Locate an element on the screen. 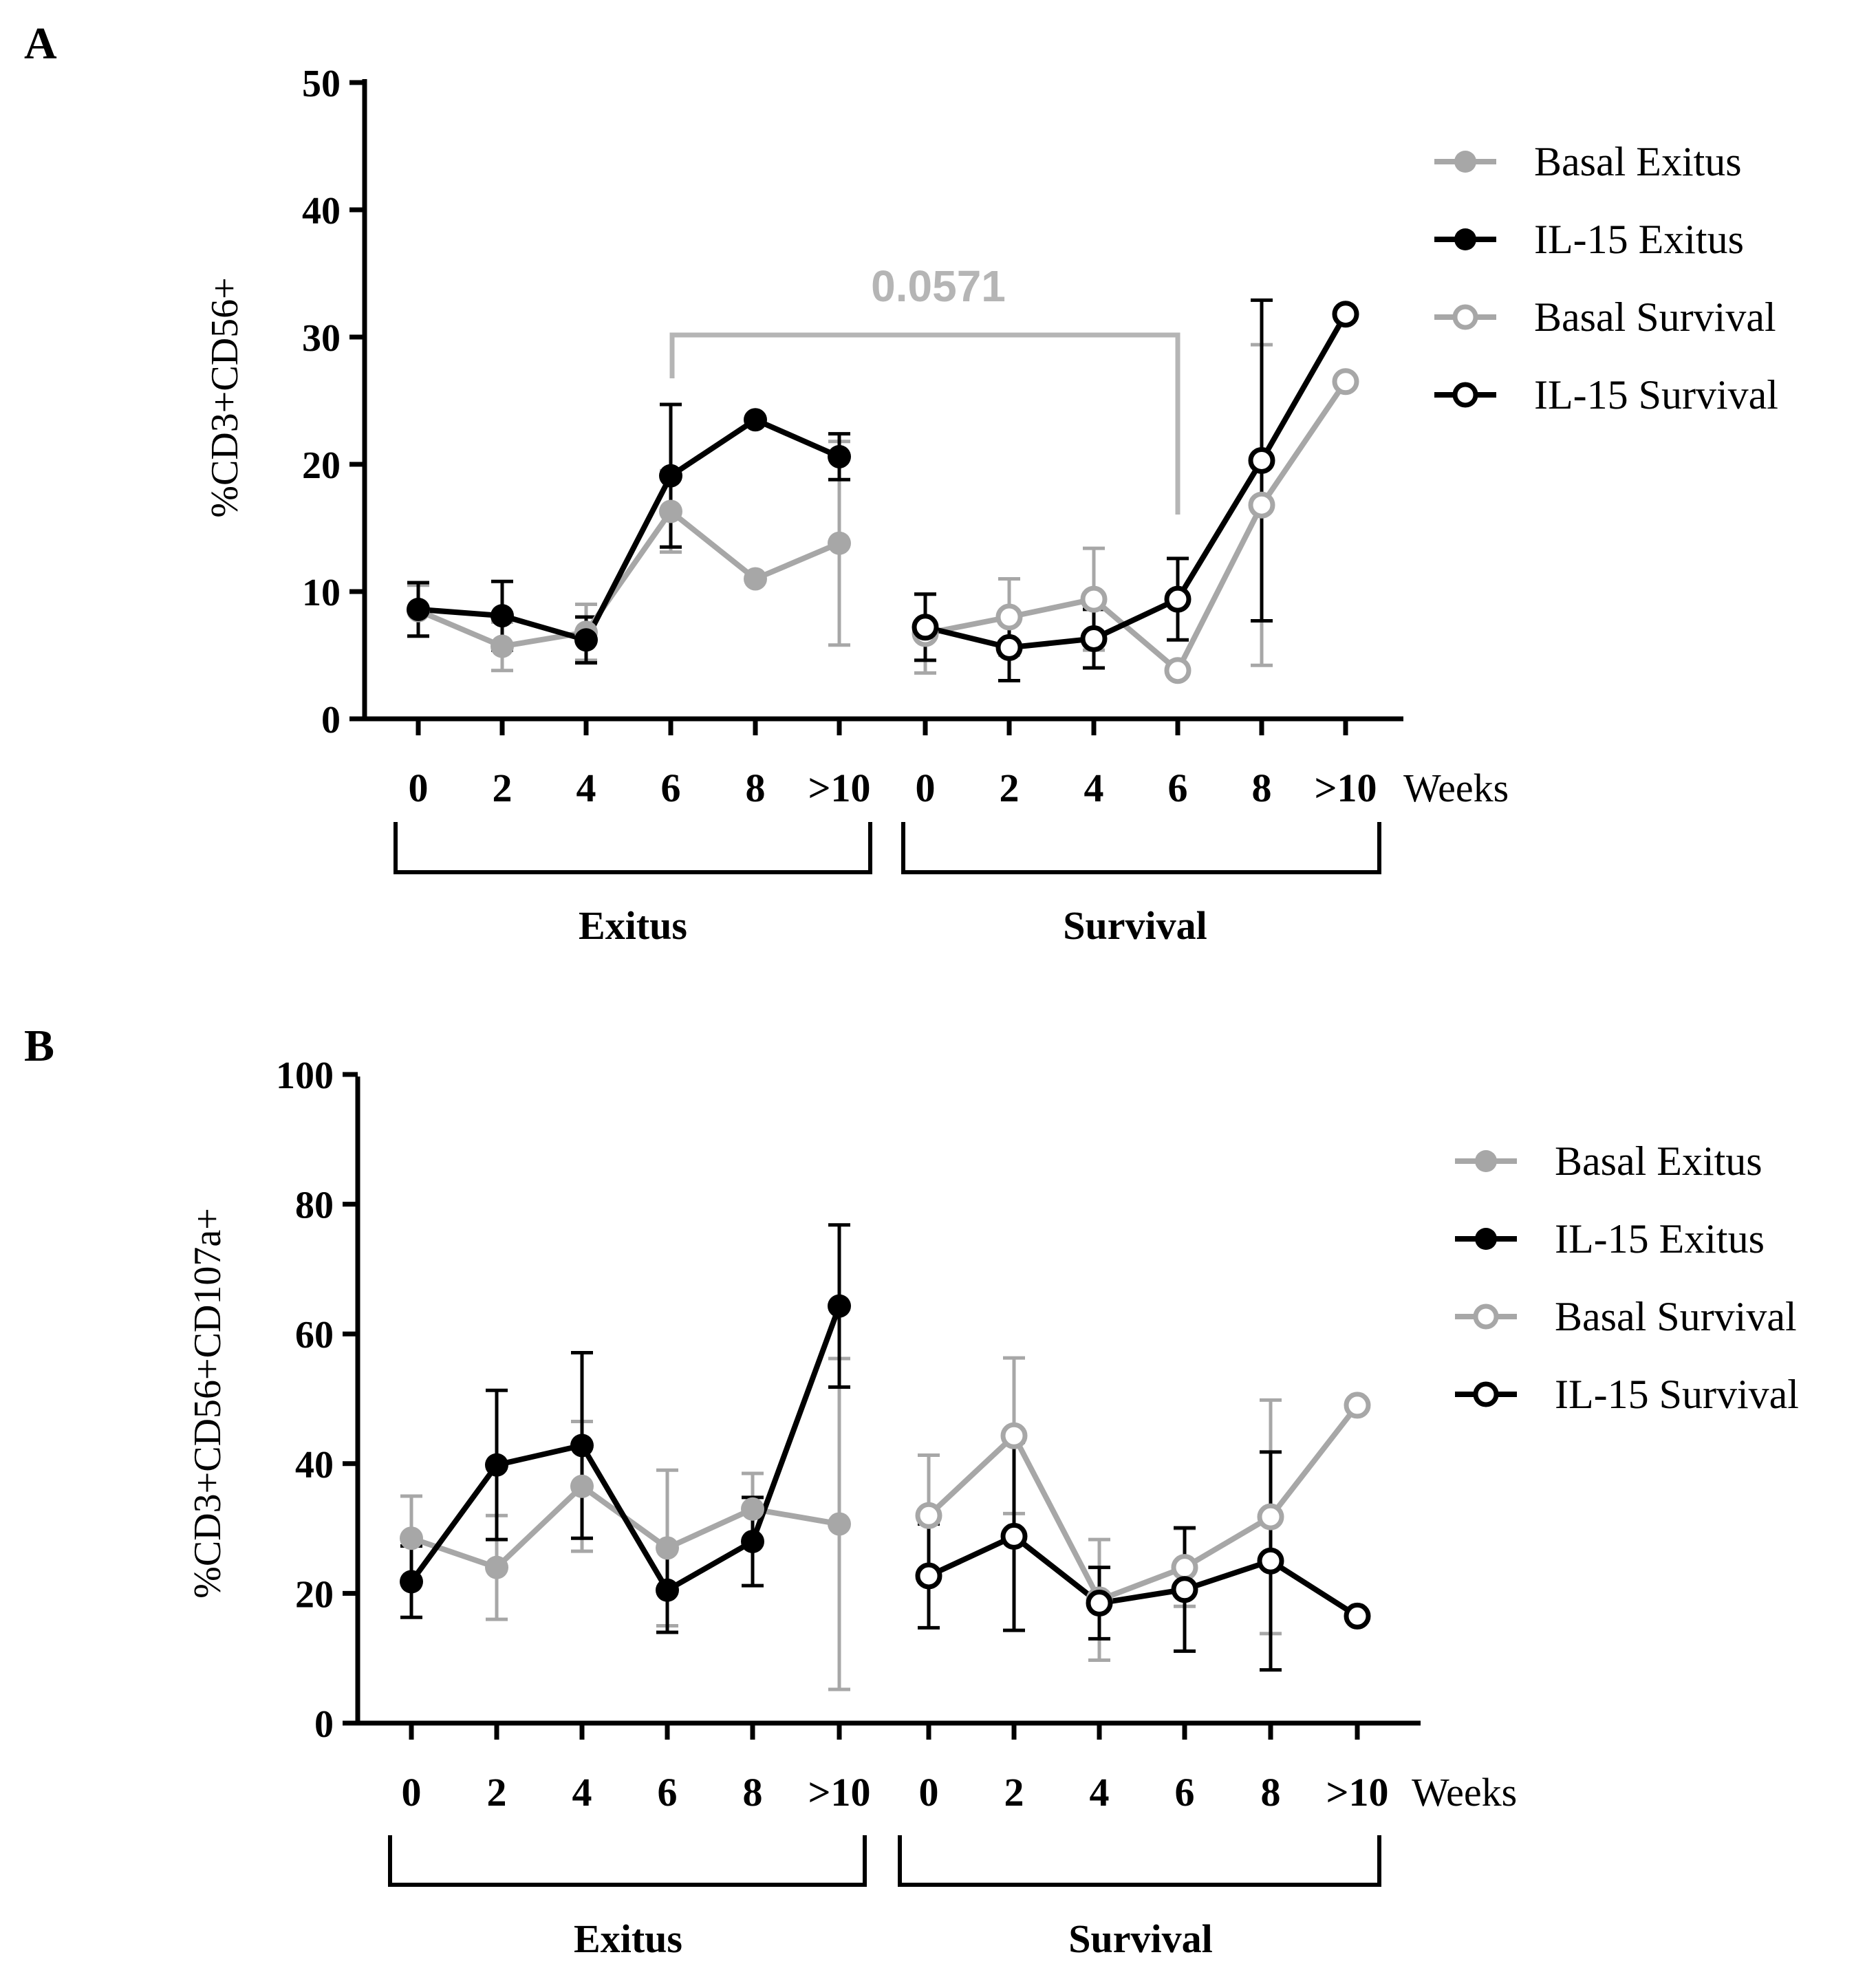 The height and width of the screenshot is (1979, 1876). panel-a-data is located at coordinates (883, 491).